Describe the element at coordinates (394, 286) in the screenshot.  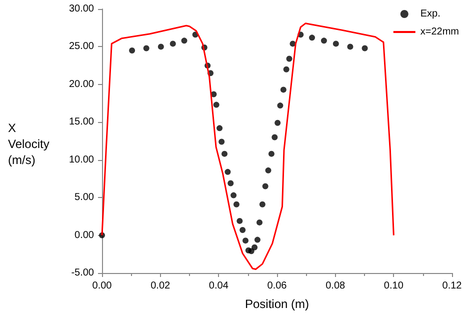
I see `x-tick-label: 0.10` at that location.